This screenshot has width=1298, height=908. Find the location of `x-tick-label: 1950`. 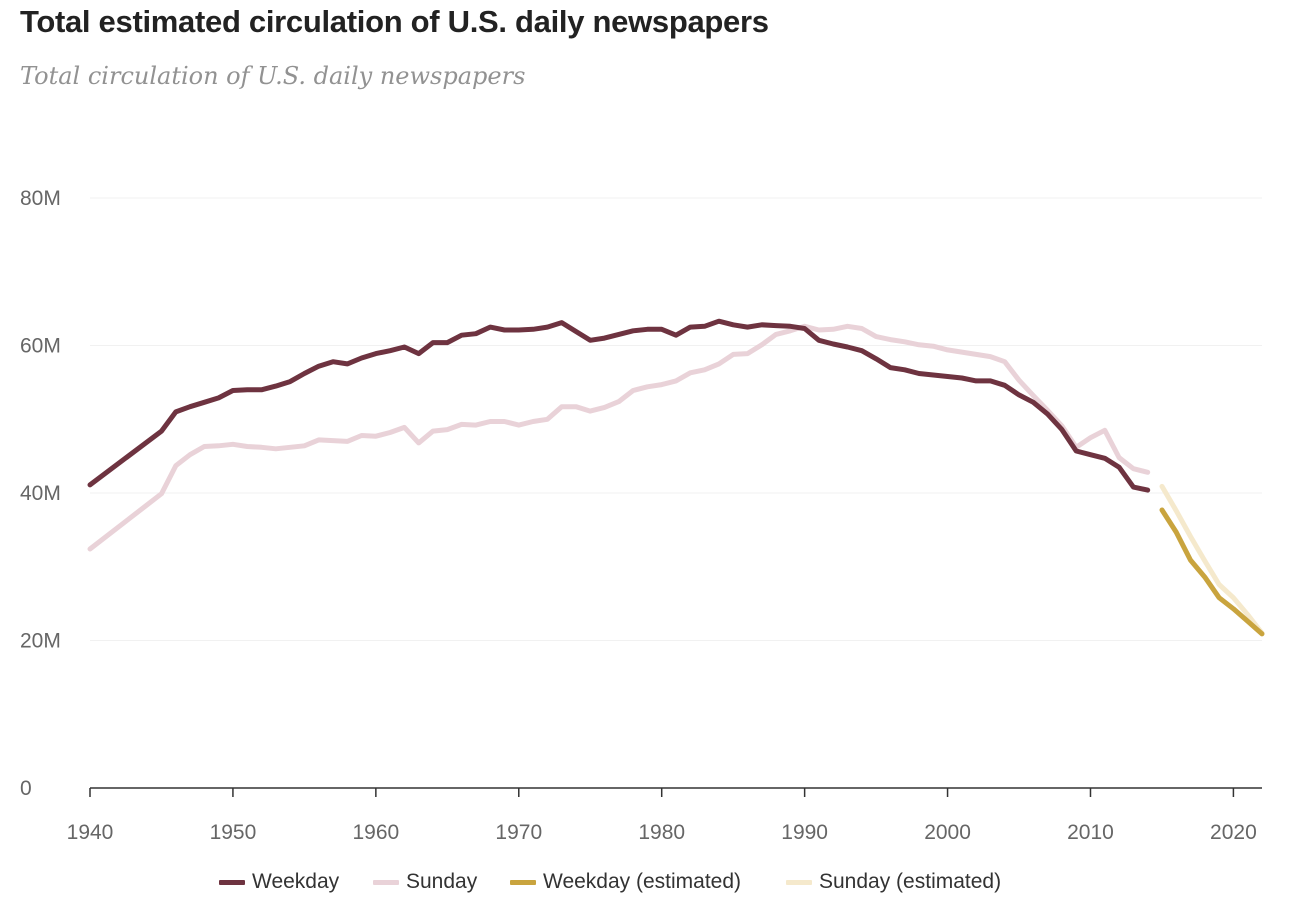

x-tick-label: 1950 is located at coordinates (233, 832).